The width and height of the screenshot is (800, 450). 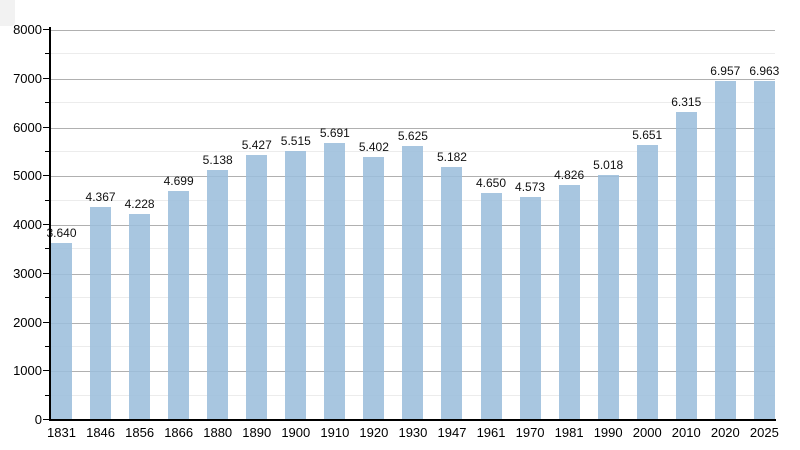 I want to click on bar-slot: 4.573, so click(x=530, y=300).